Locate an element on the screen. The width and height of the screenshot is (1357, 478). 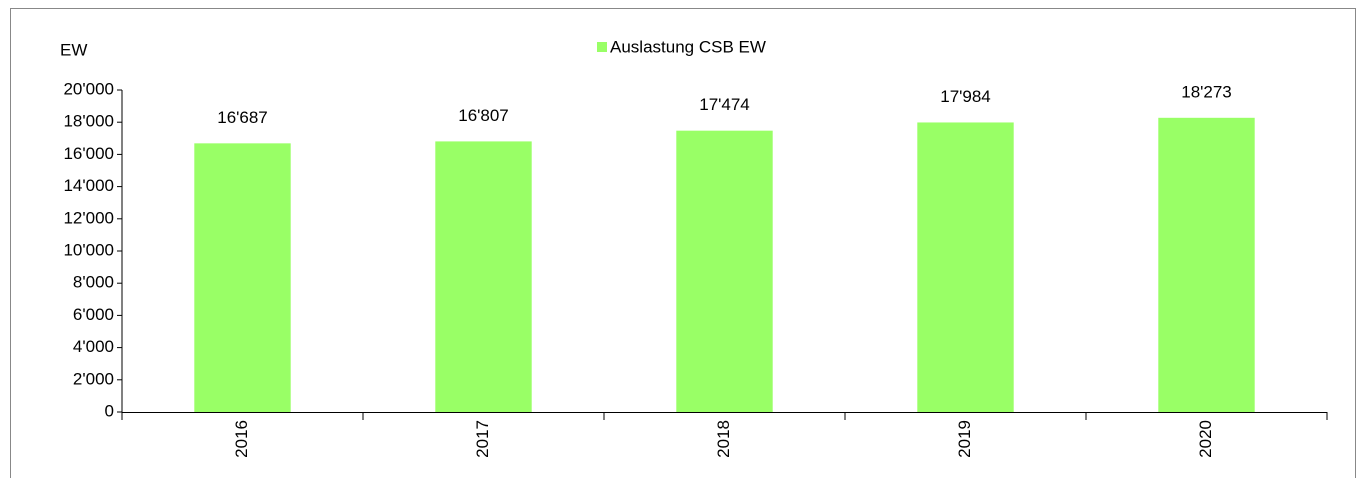
x-tick-label: 2020 is located at coordinates (1205, 439).